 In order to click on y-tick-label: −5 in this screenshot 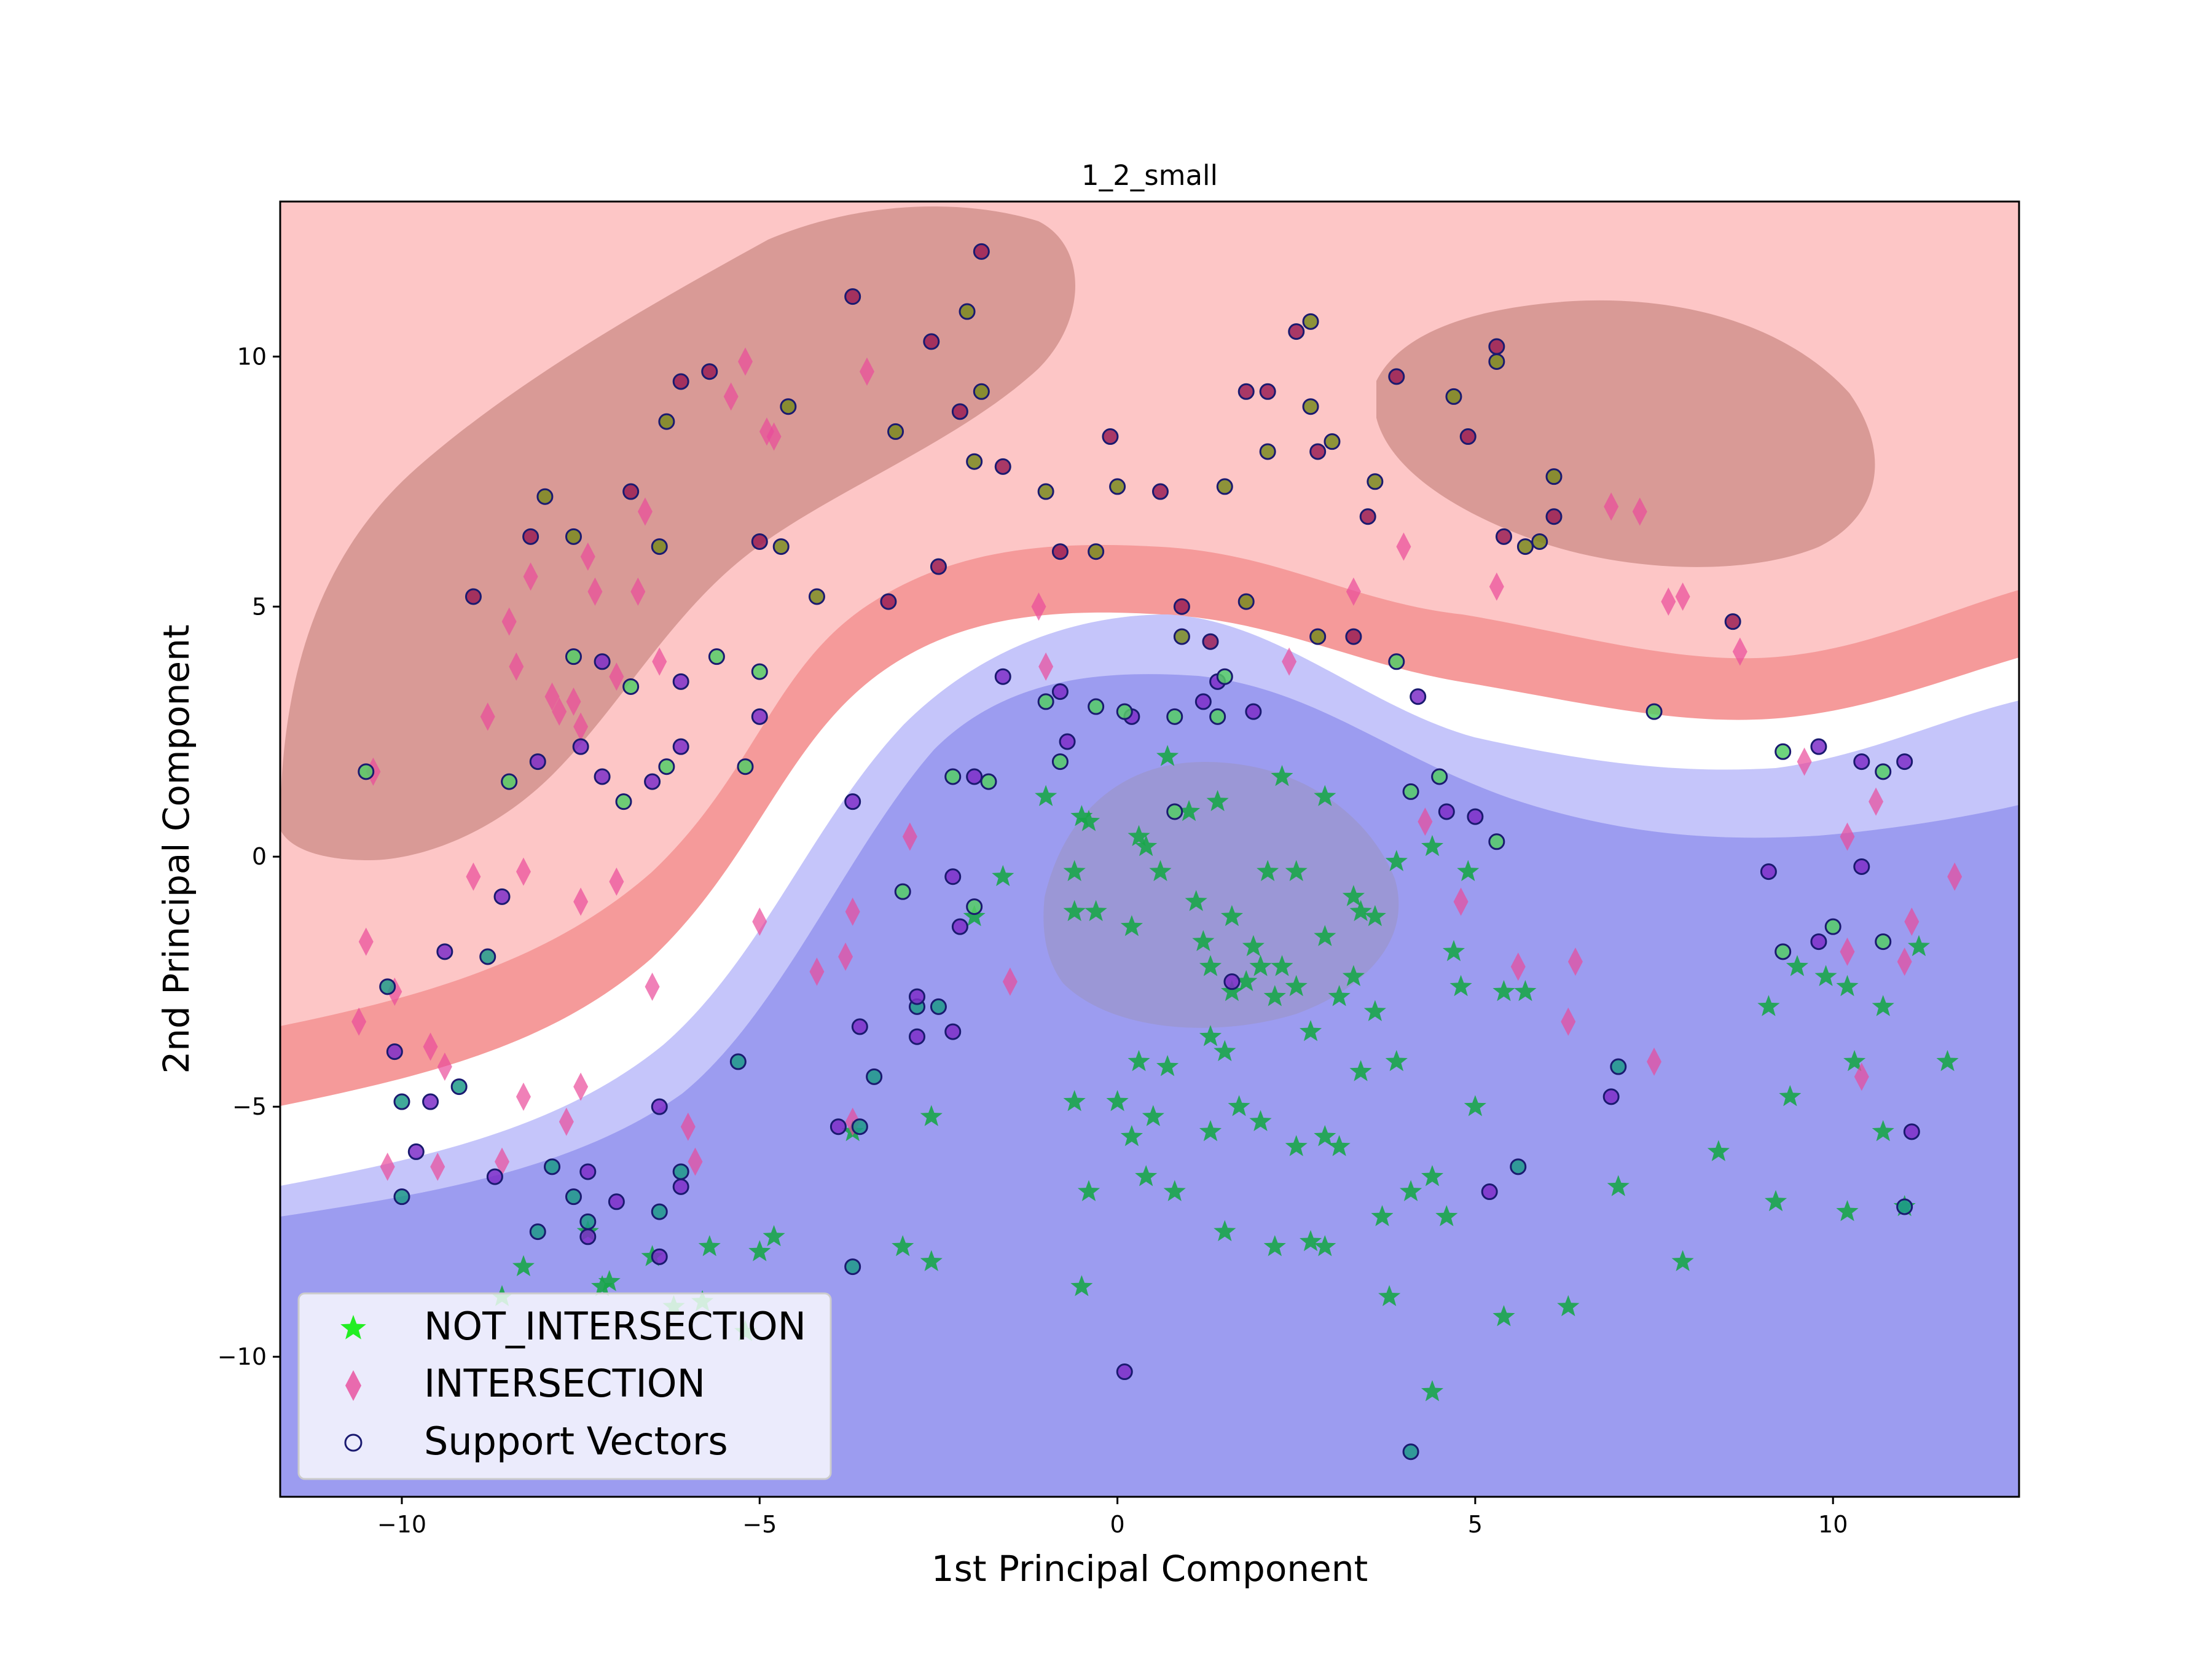, I will do `click(249, 1106)`.